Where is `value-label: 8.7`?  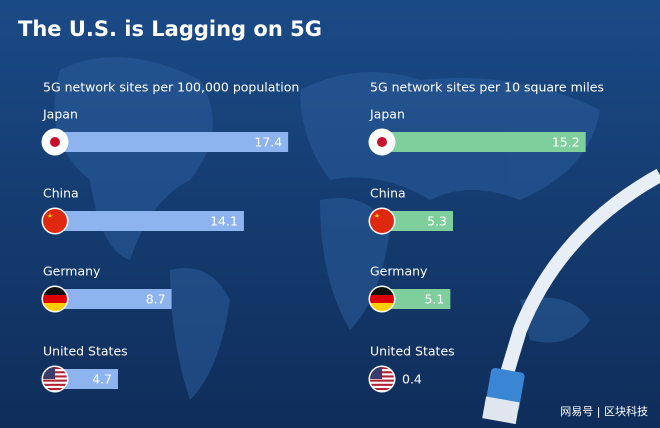 value-label: 8.7 is located at coordinates (156, 299).